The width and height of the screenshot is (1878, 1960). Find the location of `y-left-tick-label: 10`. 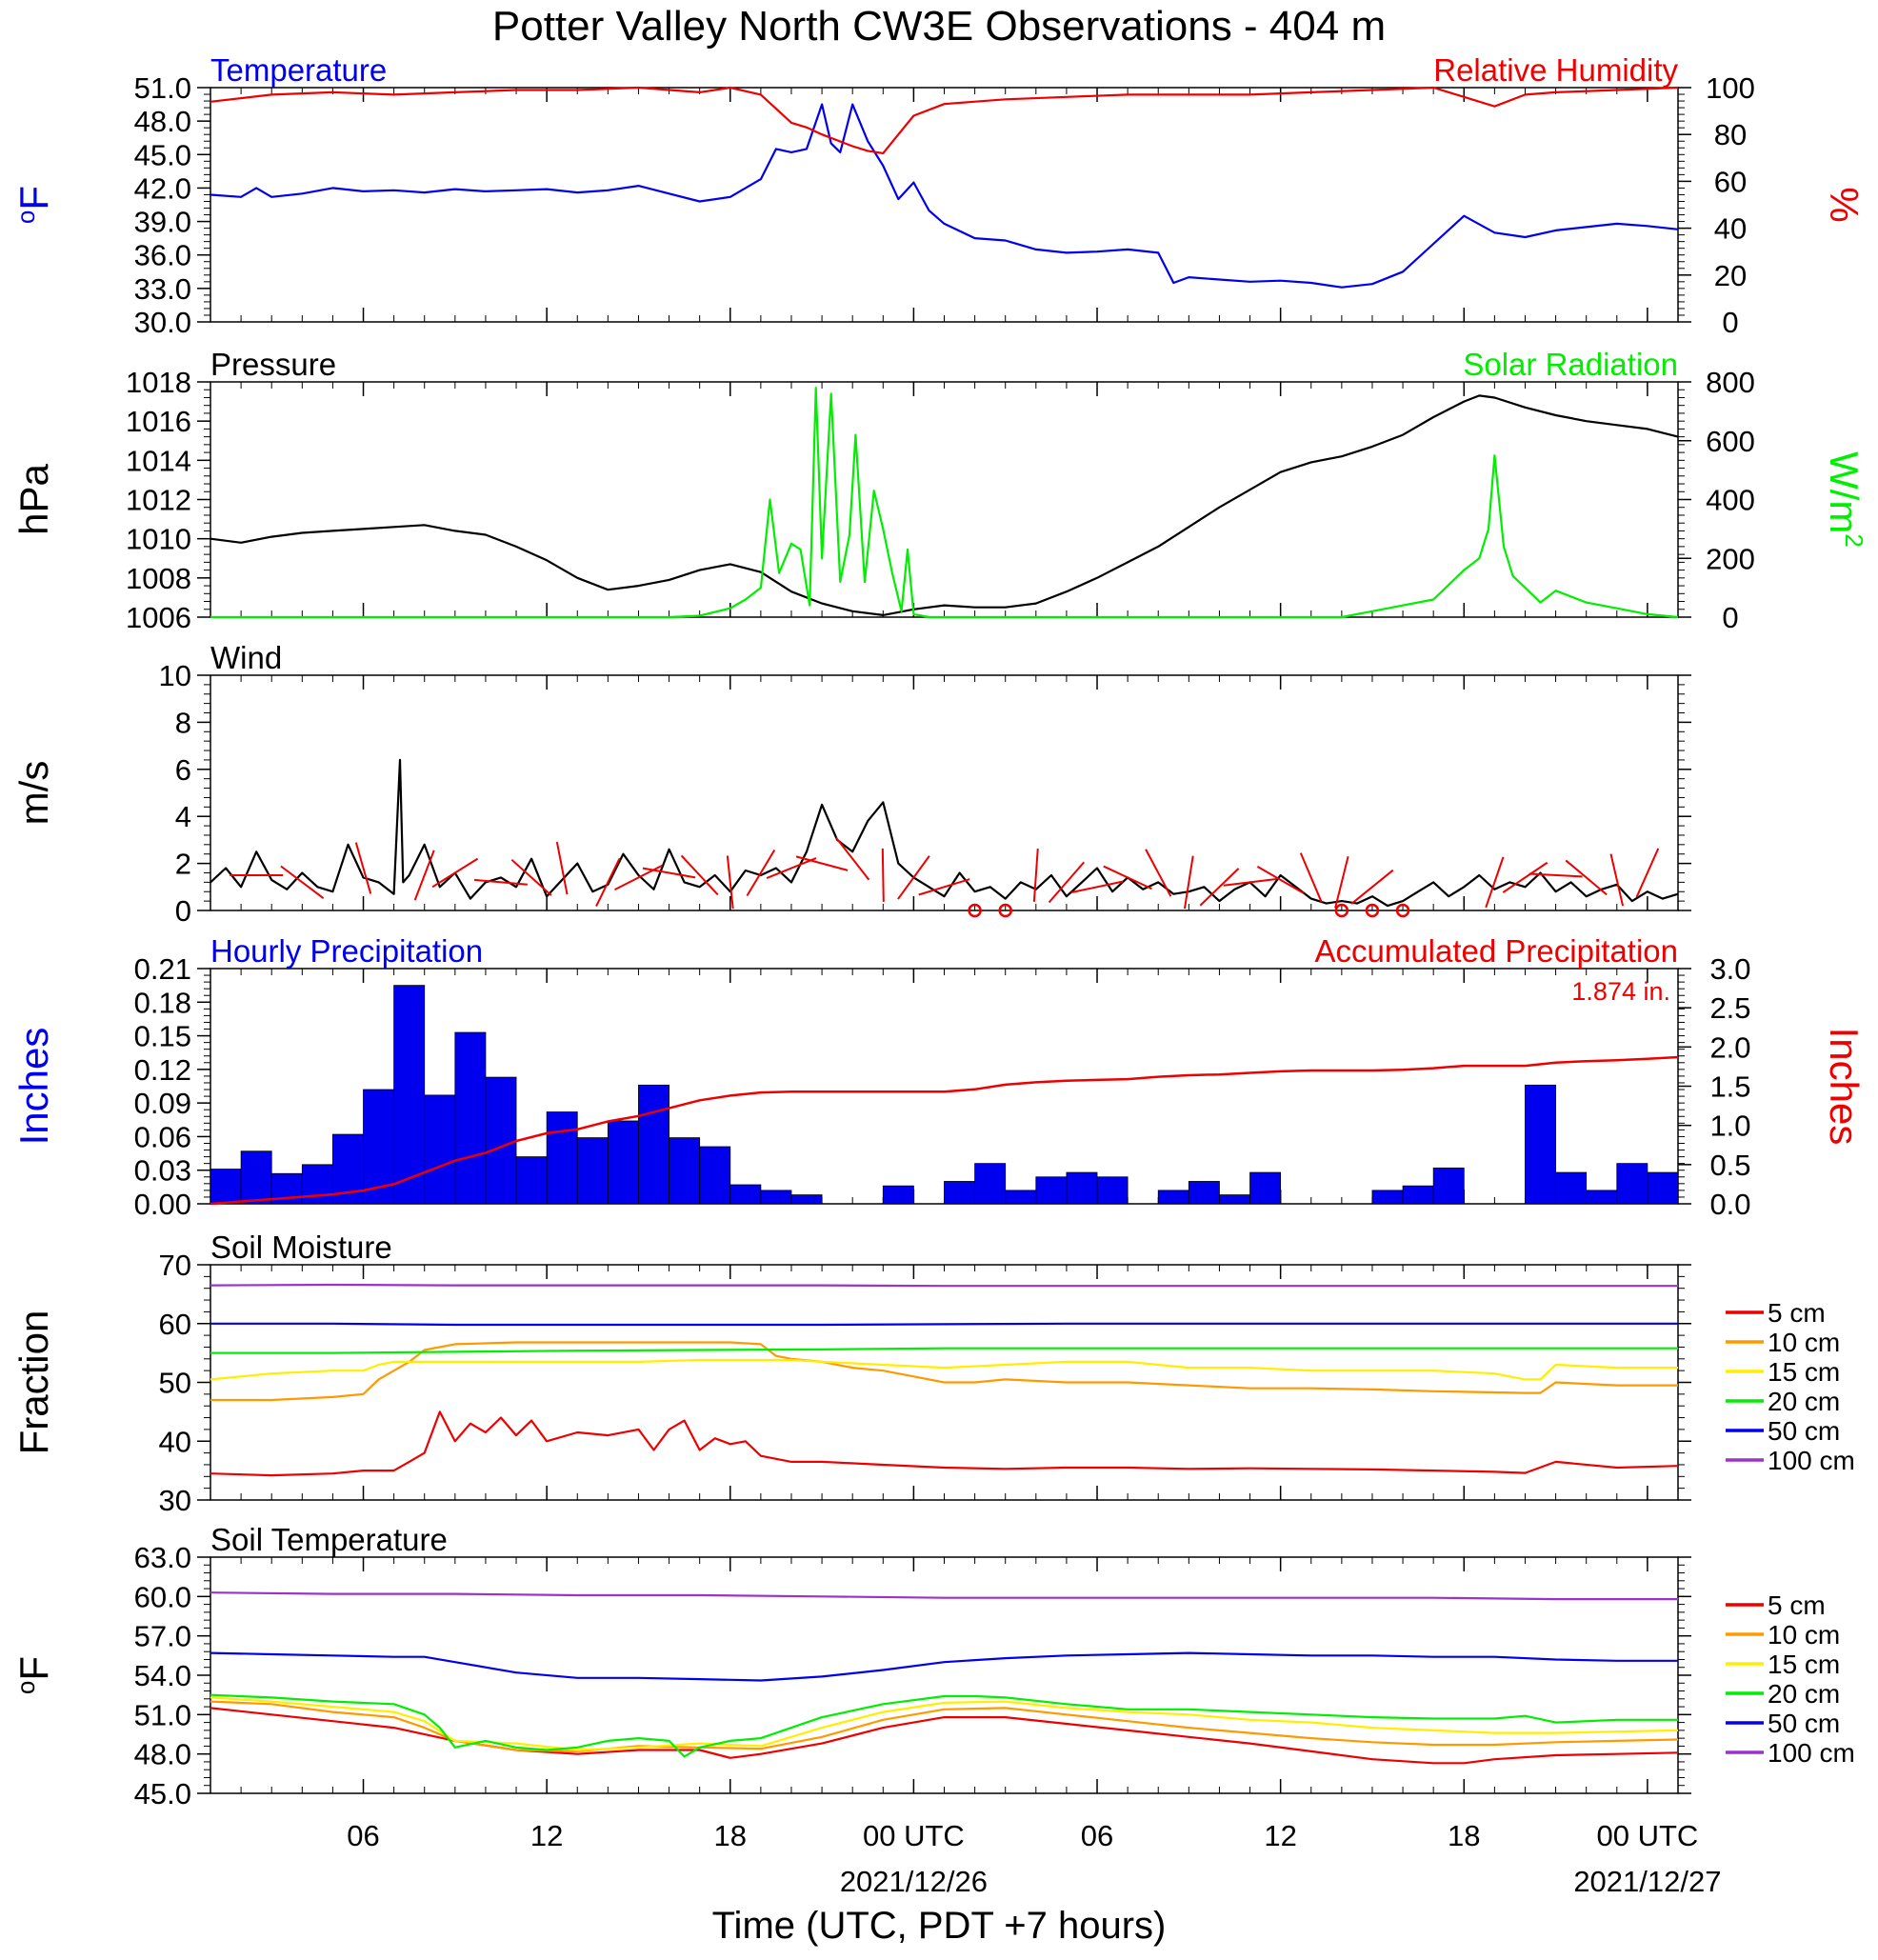

y-left-tick-label: 10 is located at coordinates (175, 675).